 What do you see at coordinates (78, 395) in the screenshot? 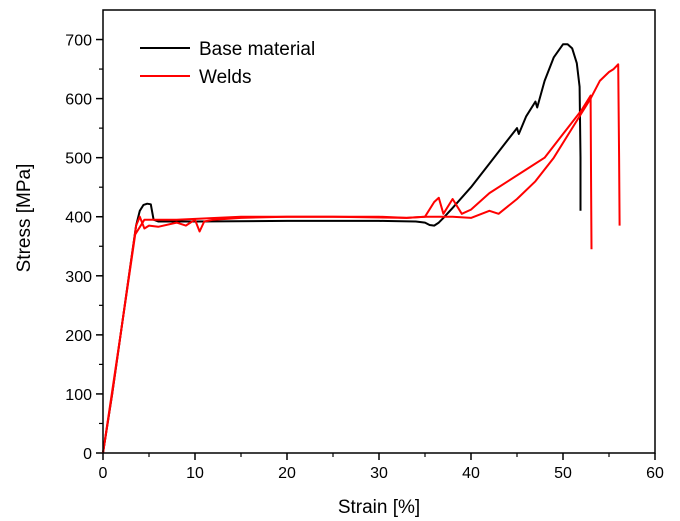
I see `y-tick-label: 100` at bounding box center [78, 395].